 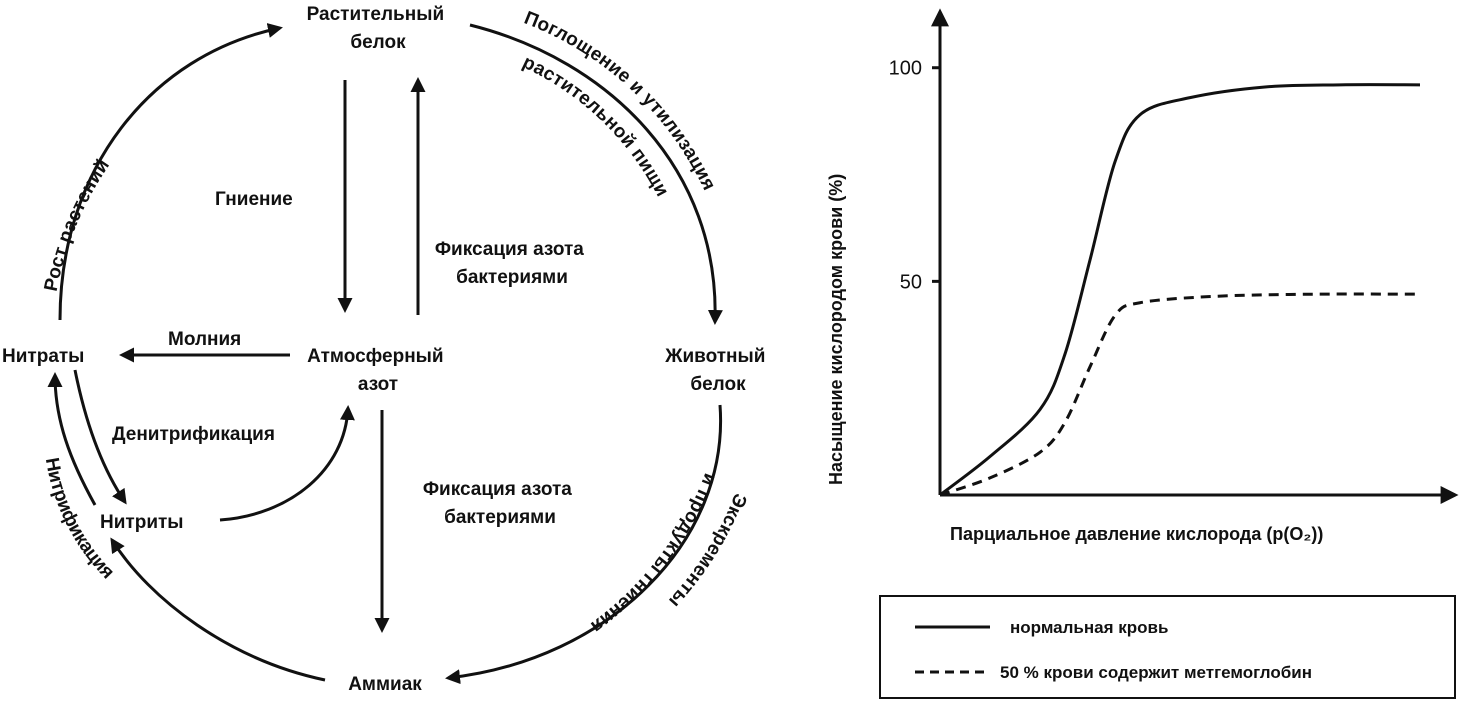 I want to click on label-fixation-top: Фиксация азота бактериями, so click(x=512, y=263).